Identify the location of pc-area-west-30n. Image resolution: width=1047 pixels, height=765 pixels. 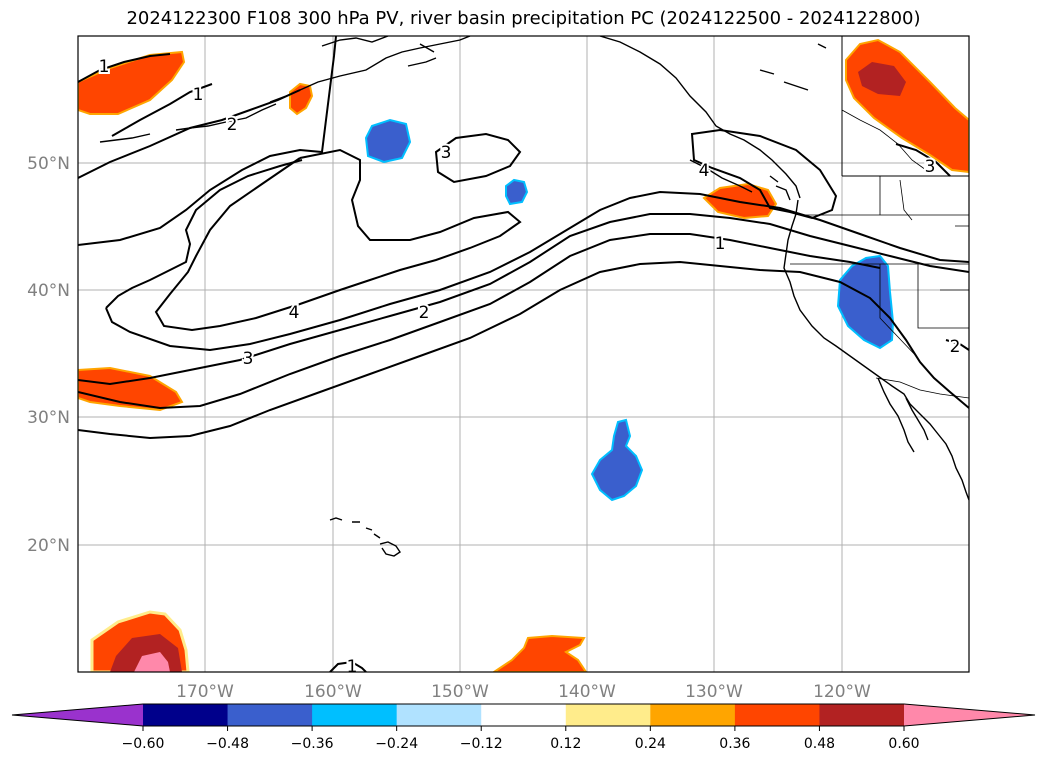
(131, 389).